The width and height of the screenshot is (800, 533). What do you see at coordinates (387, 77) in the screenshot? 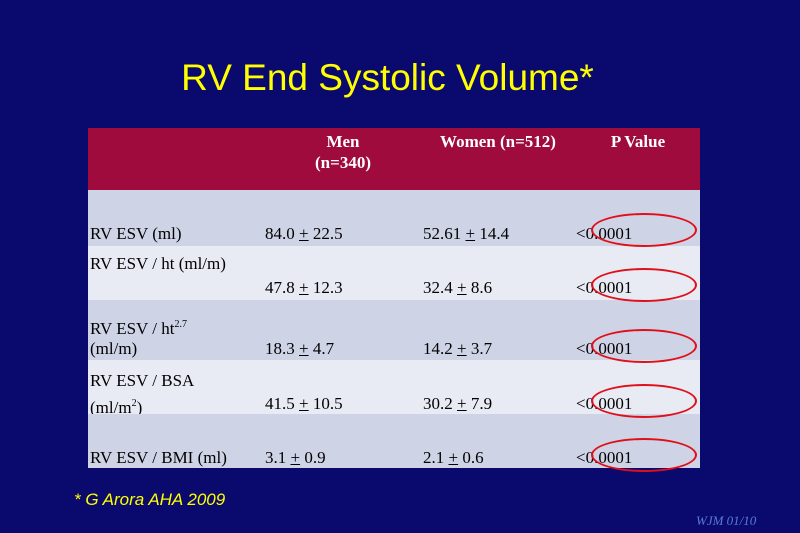
I see `slide-title: RV End Systolic Volume*` at bounding box center [387, 77].